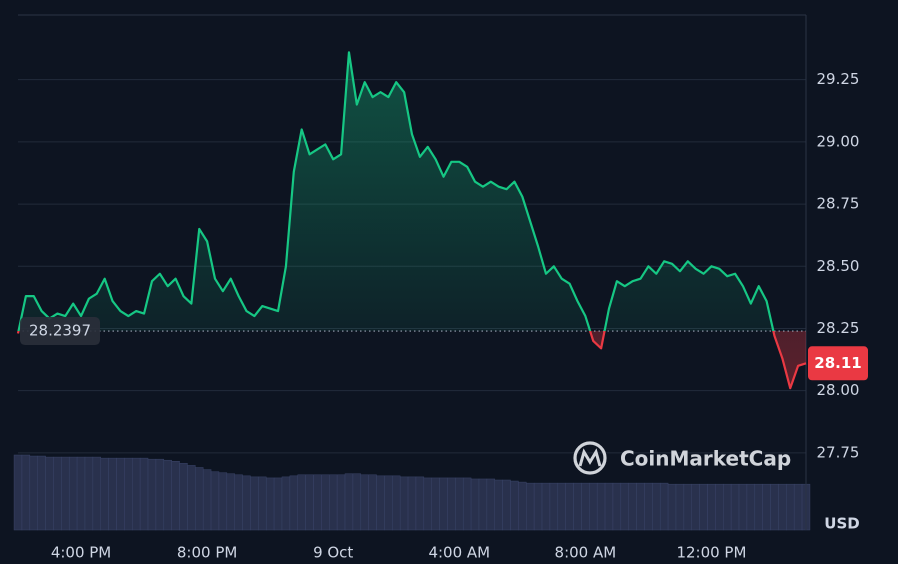 The width and height of the screenshot is (898, 564). Describe the element at coordinates (838, 204) in the screenshot. I see `y-tick-label: 28.75` at that location.